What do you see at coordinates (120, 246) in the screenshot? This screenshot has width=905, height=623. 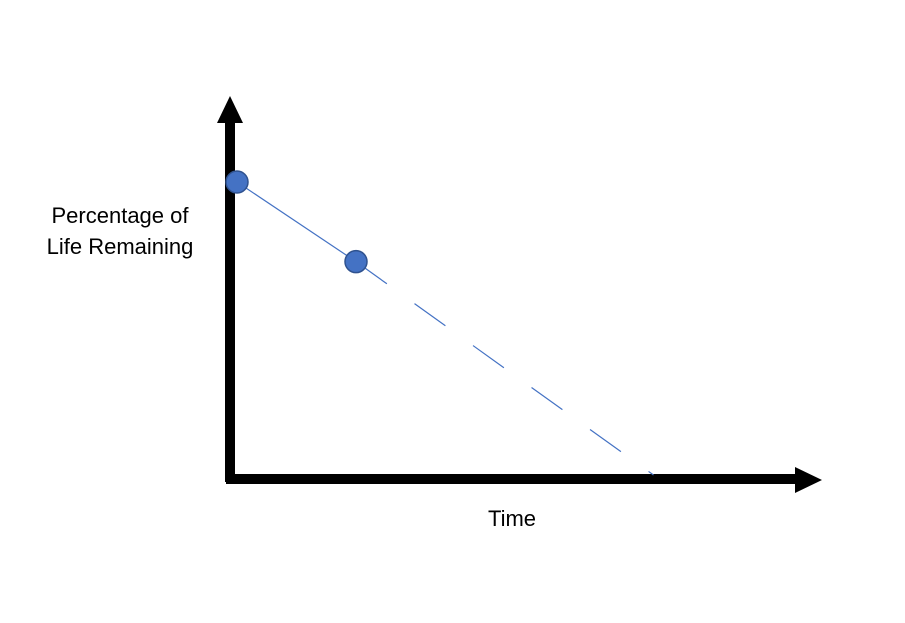 I see `y-axis-label-line2: Life Remaining` at bounding box center [120, 246].